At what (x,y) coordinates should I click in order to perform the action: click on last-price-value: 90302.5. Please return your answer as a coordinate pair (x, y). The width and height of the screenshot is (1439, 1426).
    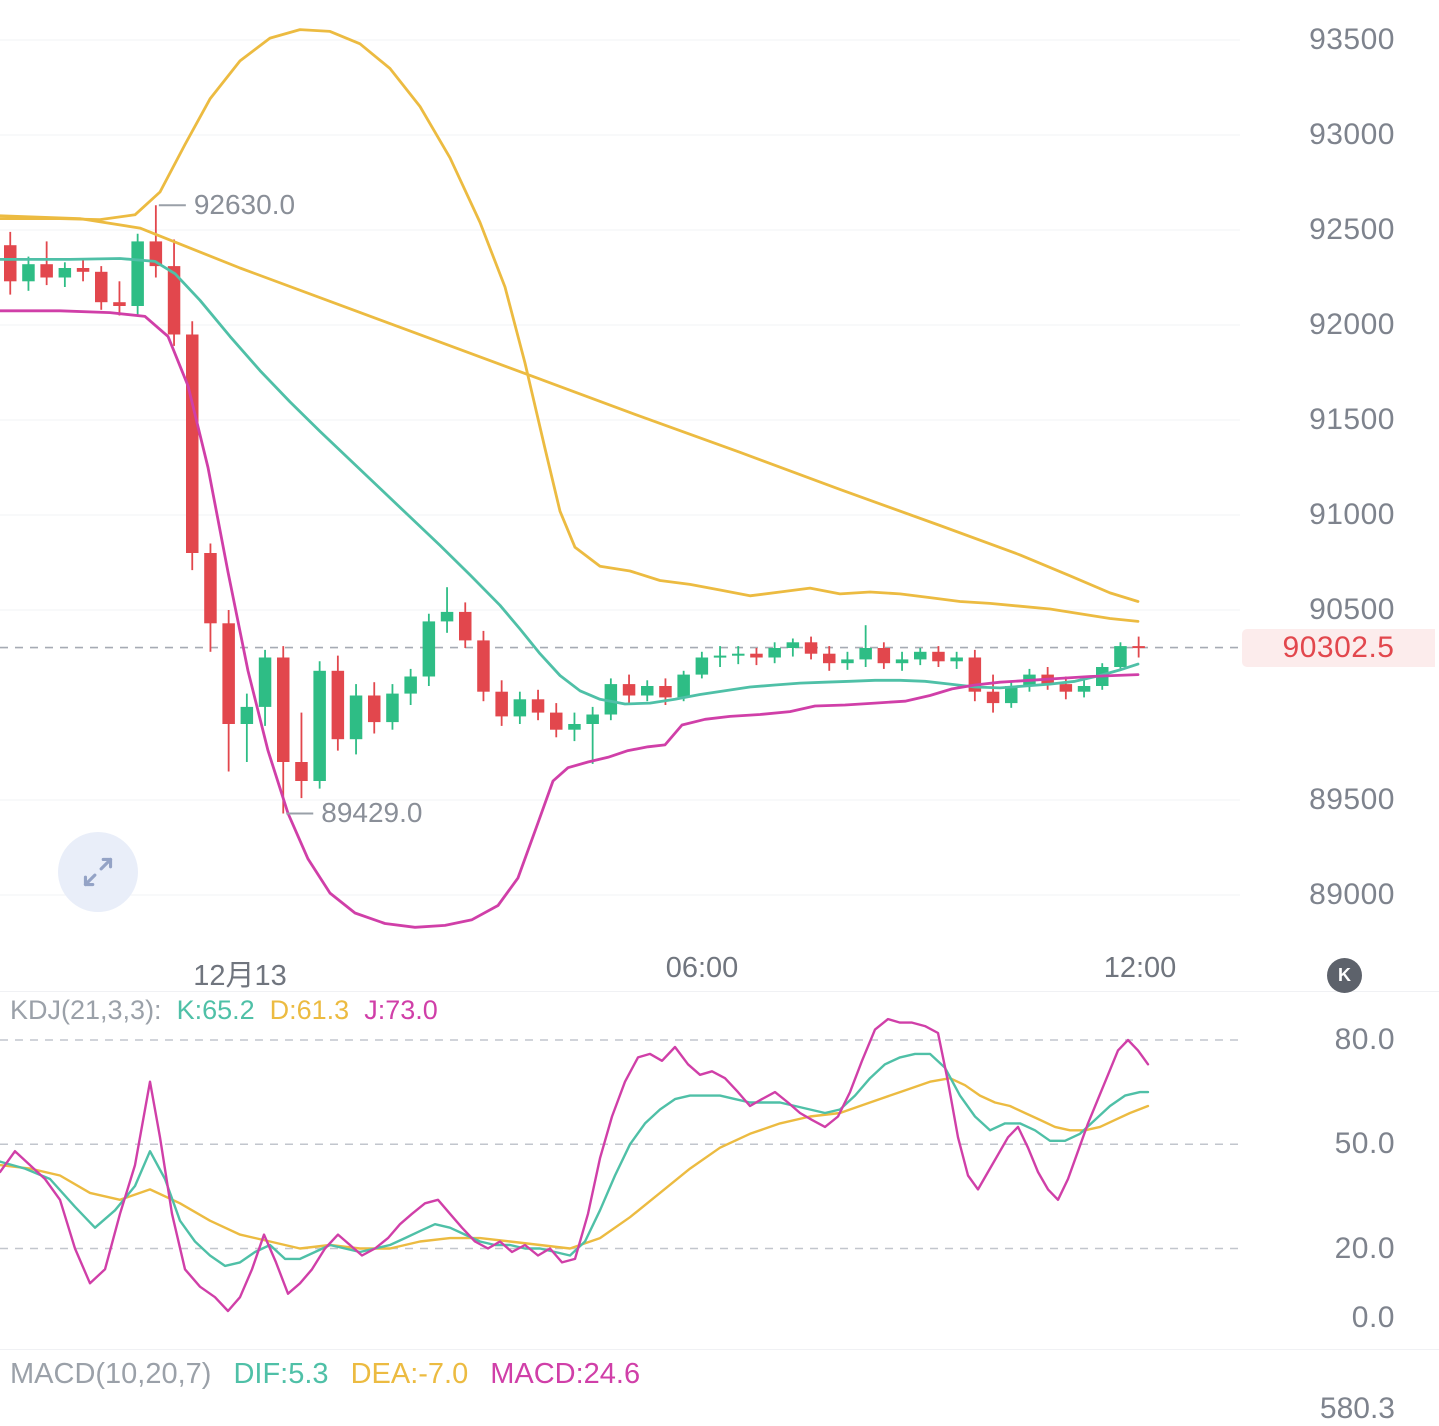
    Looking at the image, I should click on (1338, 647).